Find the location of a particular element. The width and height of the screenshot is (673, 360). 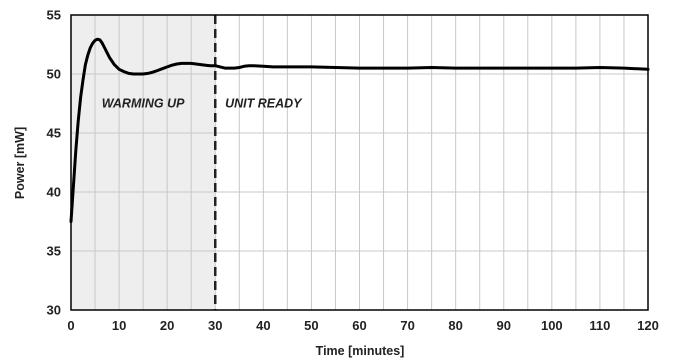

x-tick-label: 10 is located at coordinates (119, 325).